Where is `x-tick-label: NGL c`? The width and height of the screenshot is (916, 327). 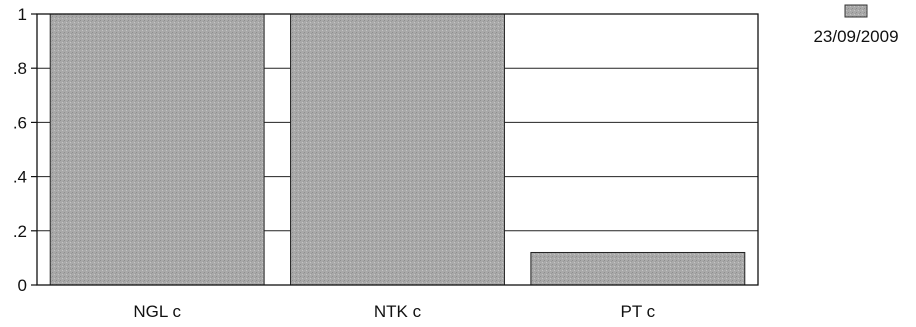 x-tick-label: NGL c is located at coordinates (157, 311).